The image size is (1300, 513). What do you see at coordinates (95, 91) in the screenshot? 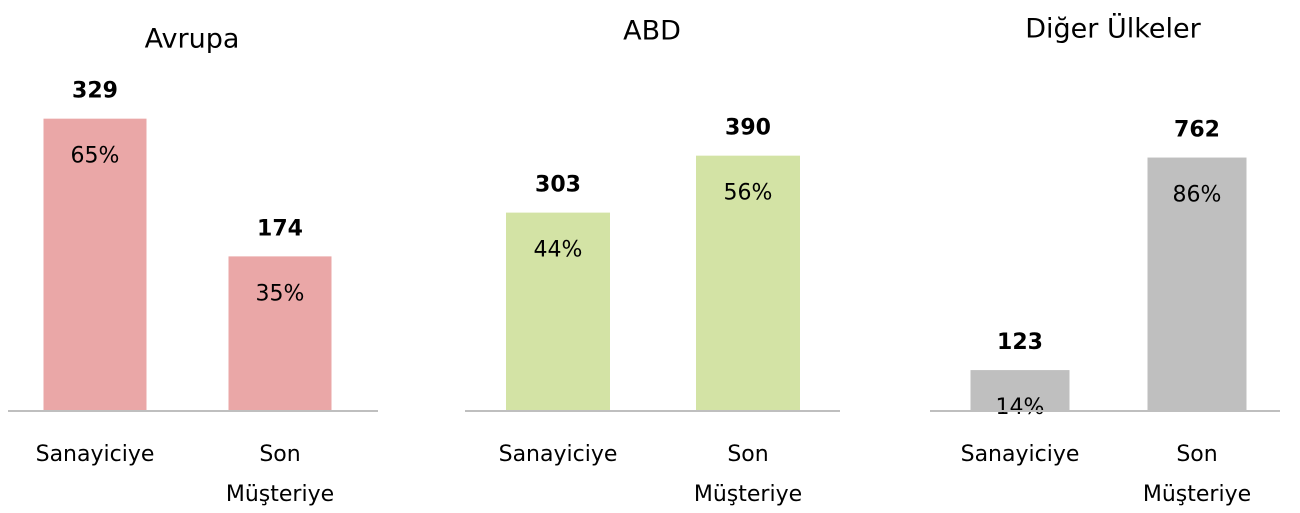
I see `value-label: 329` at bounding box center [95, 91].